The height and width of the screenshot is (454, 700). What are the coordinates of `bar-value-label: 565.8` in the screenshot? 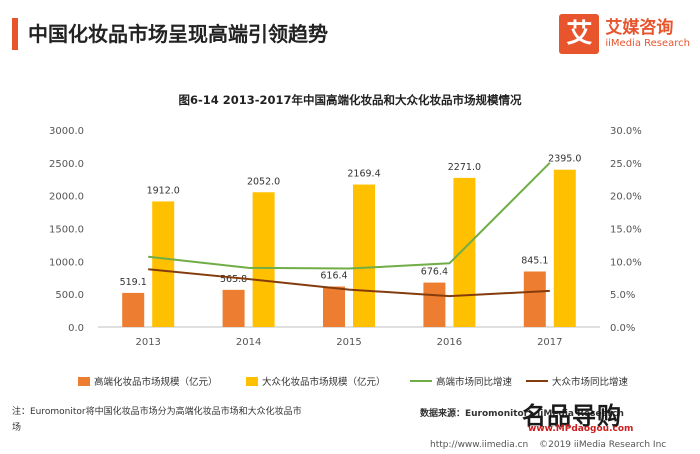 It's located at (233, 279).